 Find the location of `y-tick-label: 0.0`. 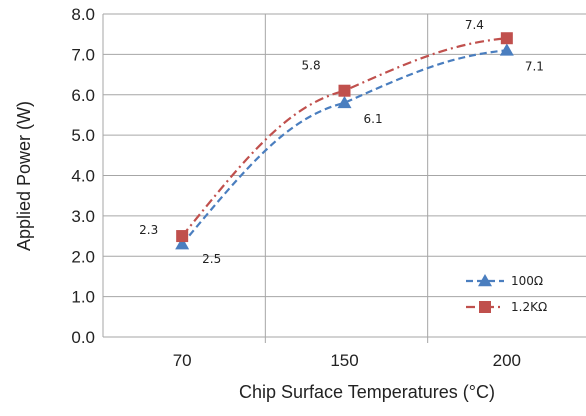

y-tick-label: 0.0 is located at coordinates (83, 337).